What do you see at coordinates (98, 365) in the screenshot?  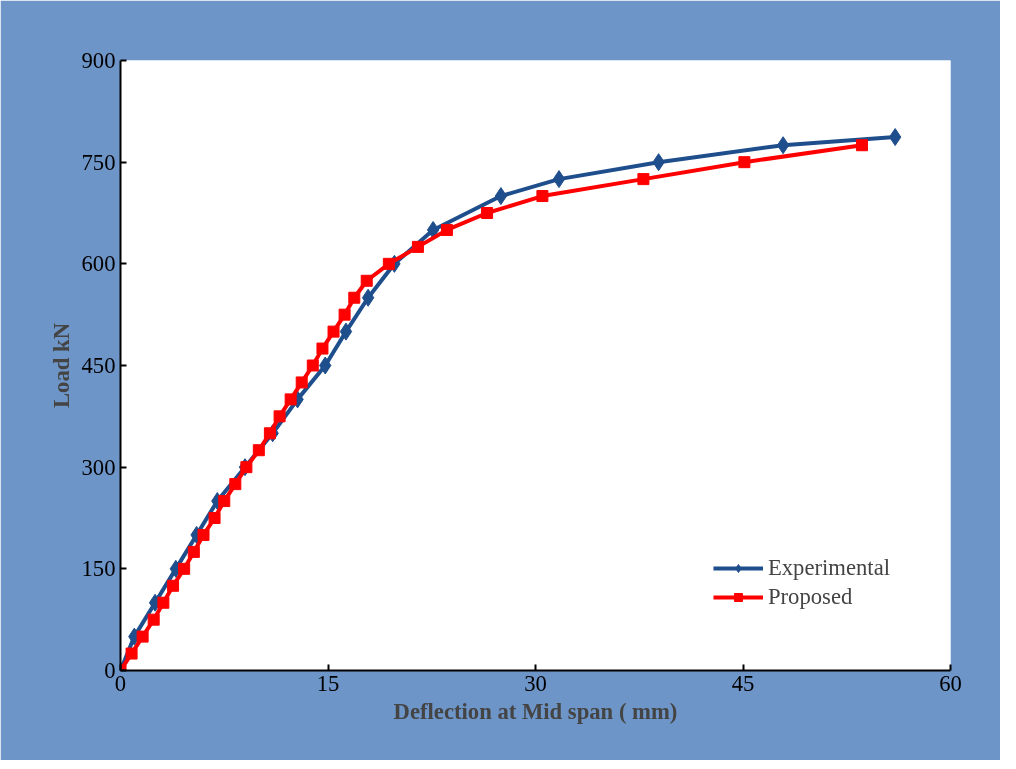 I see `y-tick-label: 450` at bounding box center [98, 365].